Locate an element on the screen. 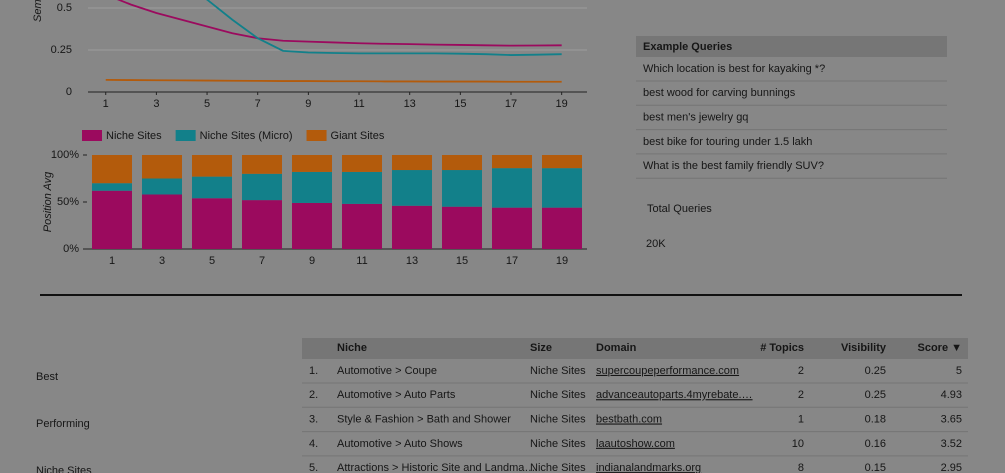  table-cell: 5. is located at coordinates (313, 467).